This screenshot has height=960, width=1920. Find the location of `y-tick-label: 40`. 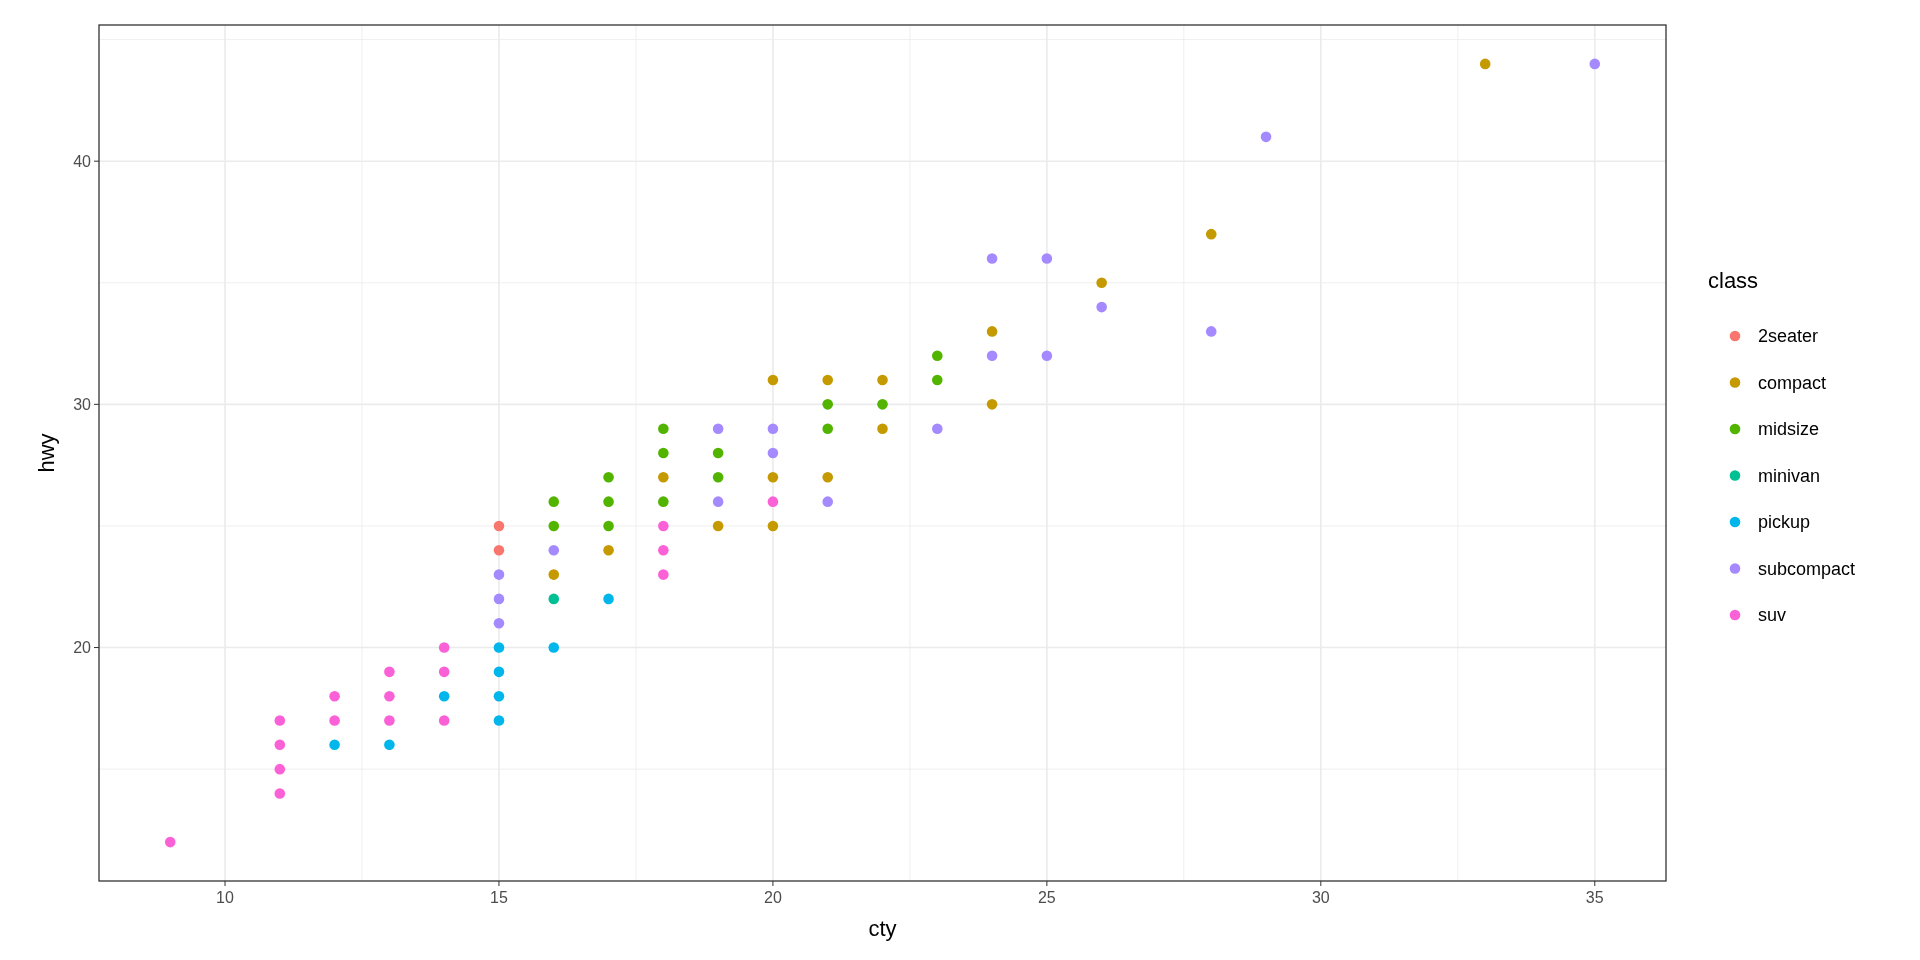

y-tick-label: 40 is located at coordinates (82, 161).